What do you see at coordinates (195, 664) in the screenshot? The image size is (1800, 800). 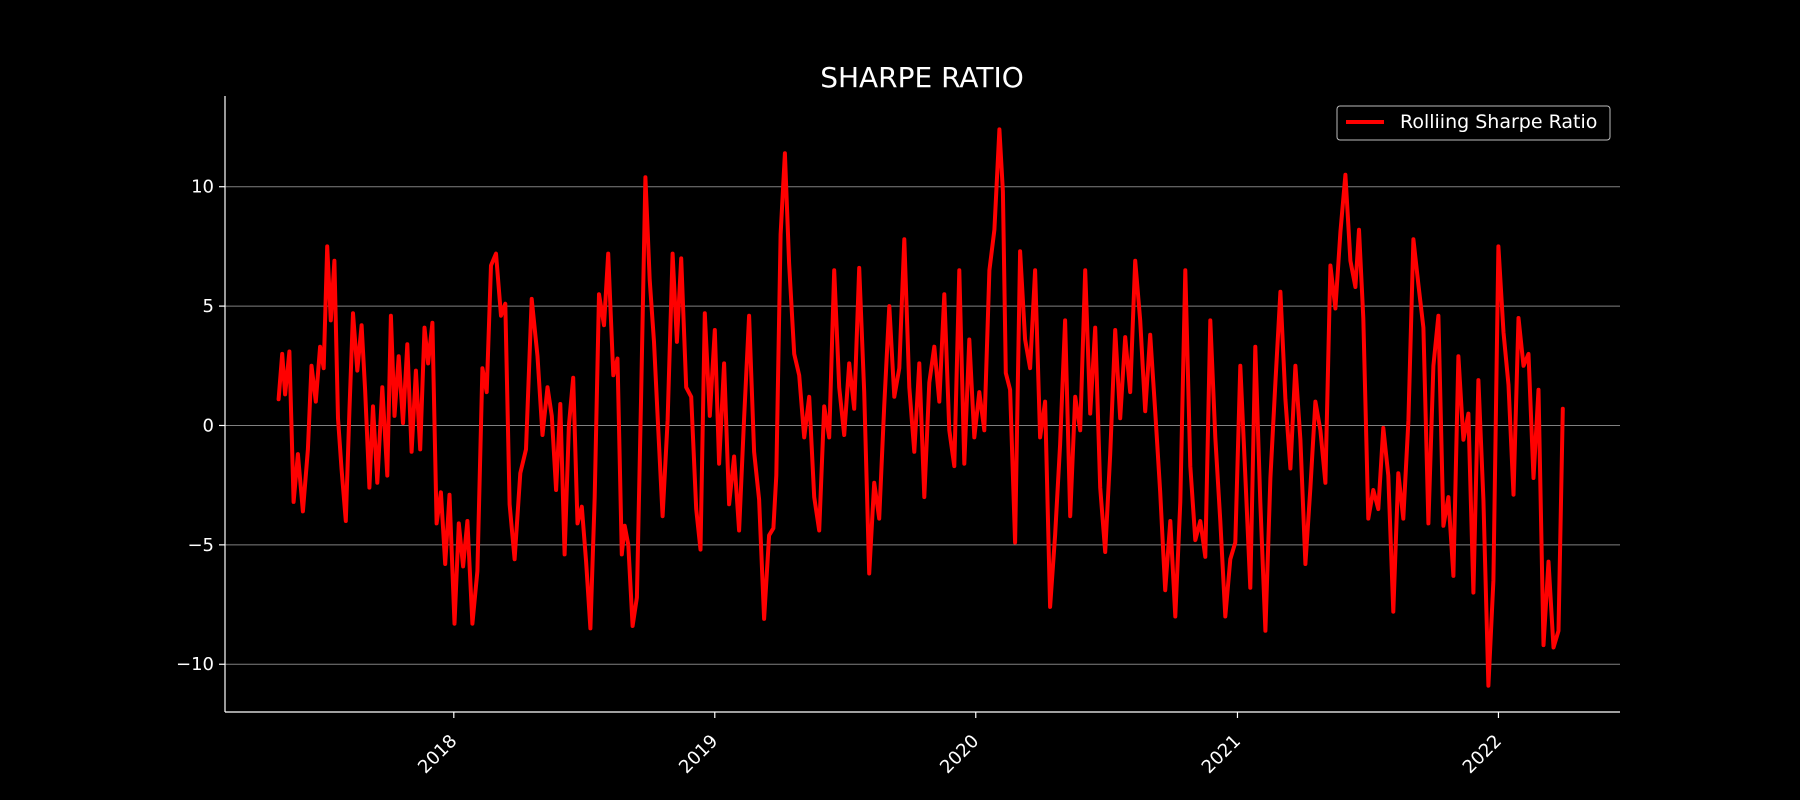 I see `y-tick-label: −10` at bounding box center [195, 664].